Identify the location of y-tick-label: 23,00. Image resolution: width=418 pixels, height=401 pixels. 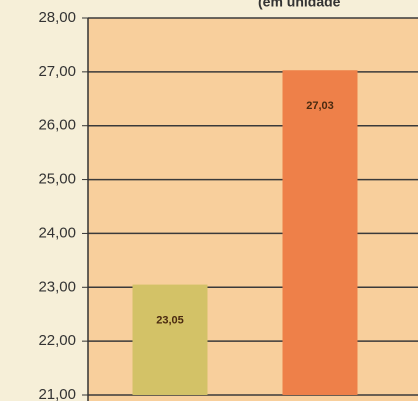
(57, 286).